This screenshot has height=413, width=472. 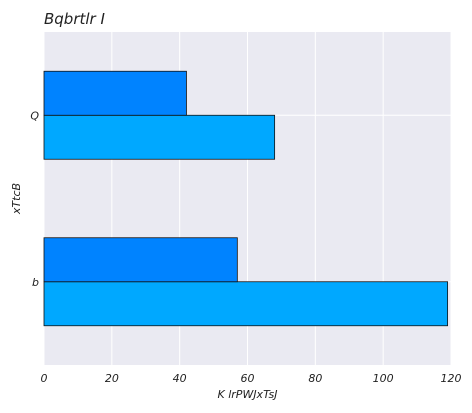 What do you see at coordinates (248, 378) in the screenshot?
I see `x-tick-label: 60` at bounding box center [248, 378].